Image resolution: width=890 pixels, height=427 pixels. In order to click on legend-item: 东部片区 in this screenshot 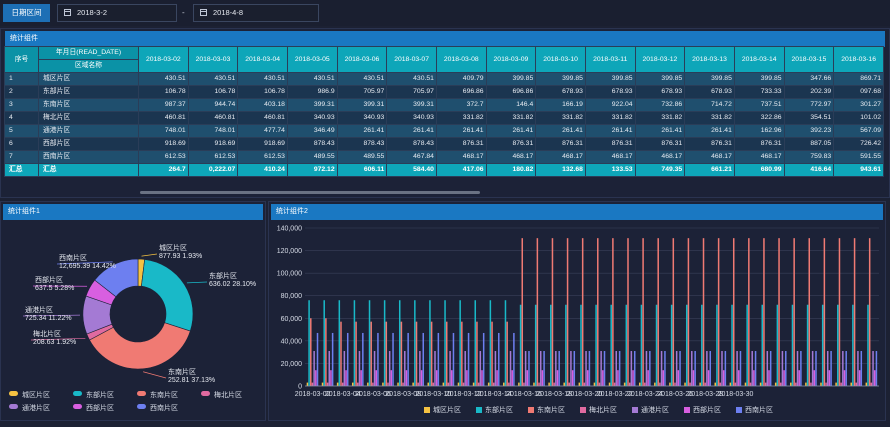, I will do `click(494, 410)`.